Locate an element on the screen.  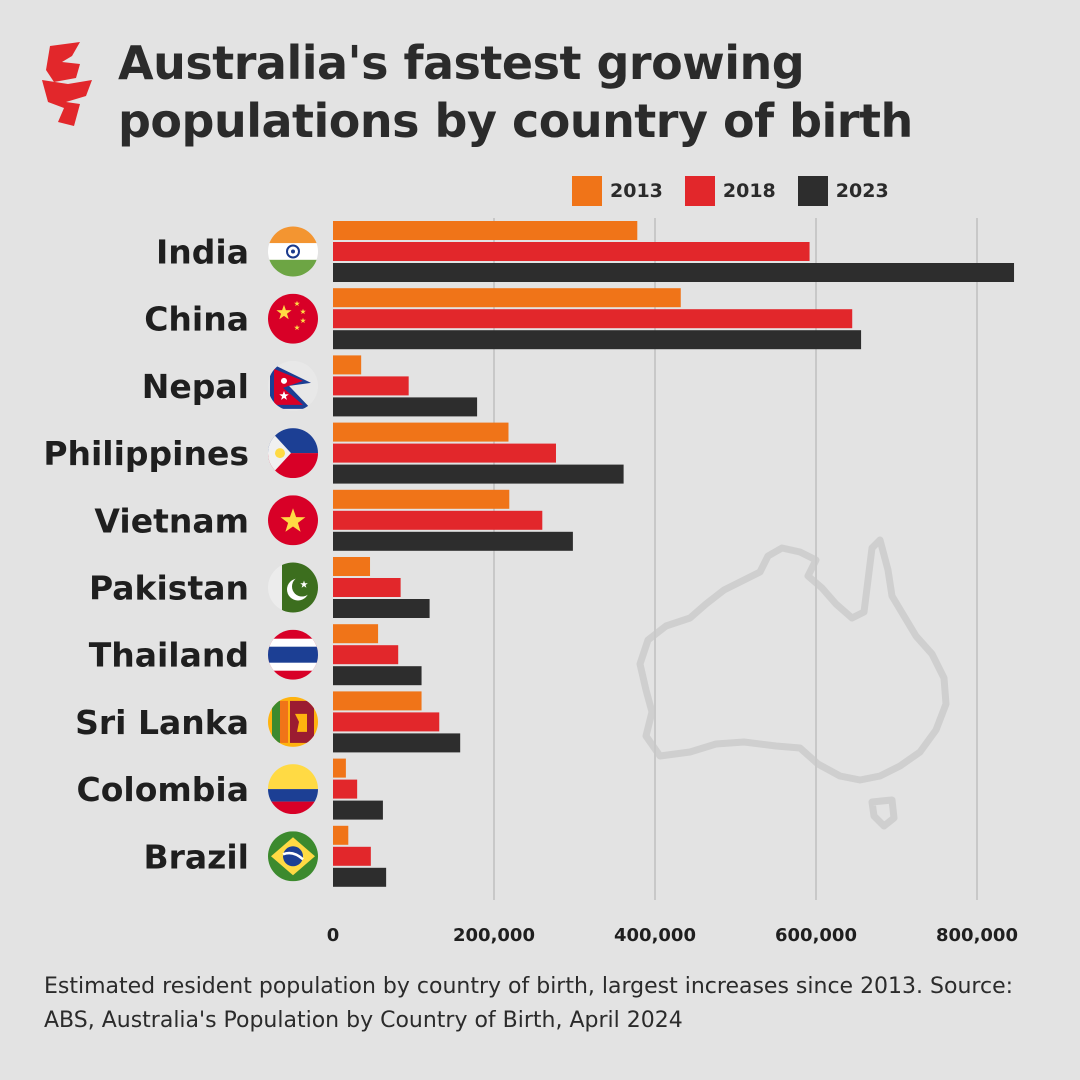
x-tick-label: 800,000 is located at coordinates (977, 935).